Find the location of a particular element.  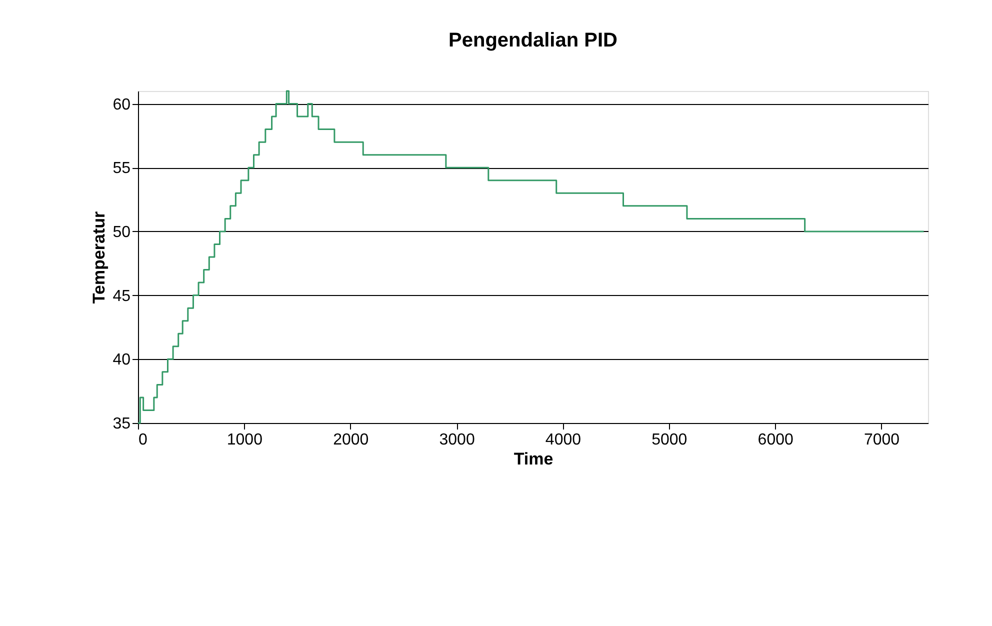

y-tick-label: 40 is located at coordinates (121, 360).